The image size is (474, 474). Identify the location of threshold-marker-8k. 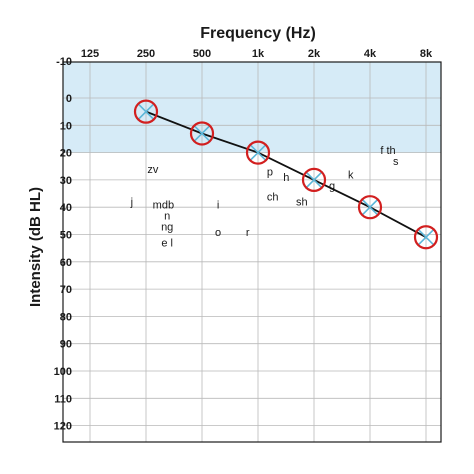
(426, 237).